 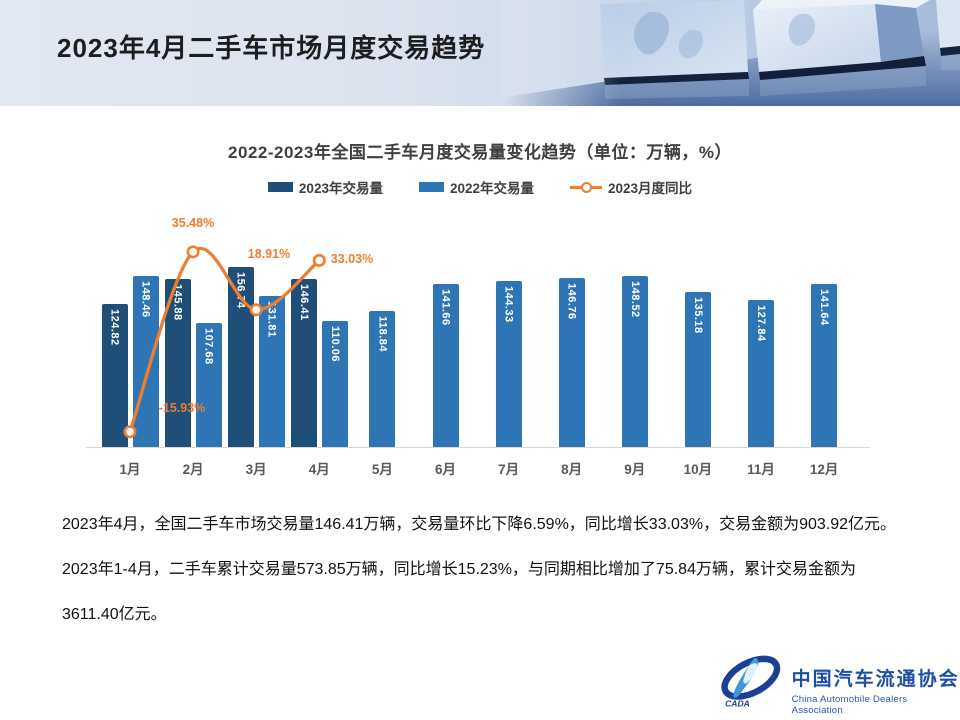 What do you see at coordinates (114, 327) in the screenshot?
I see `bar-2023-1月-value-label: 124.82` at bounding box center [114, 327].